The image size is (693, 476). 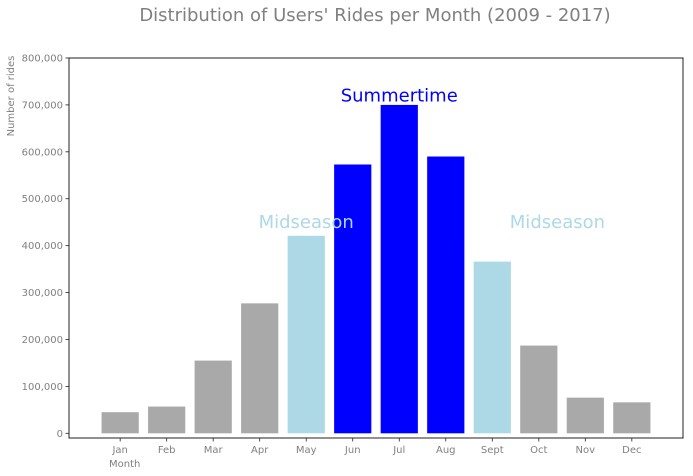 I want to click on y-axis-label: Number of rides, so click(x=11, y=96).